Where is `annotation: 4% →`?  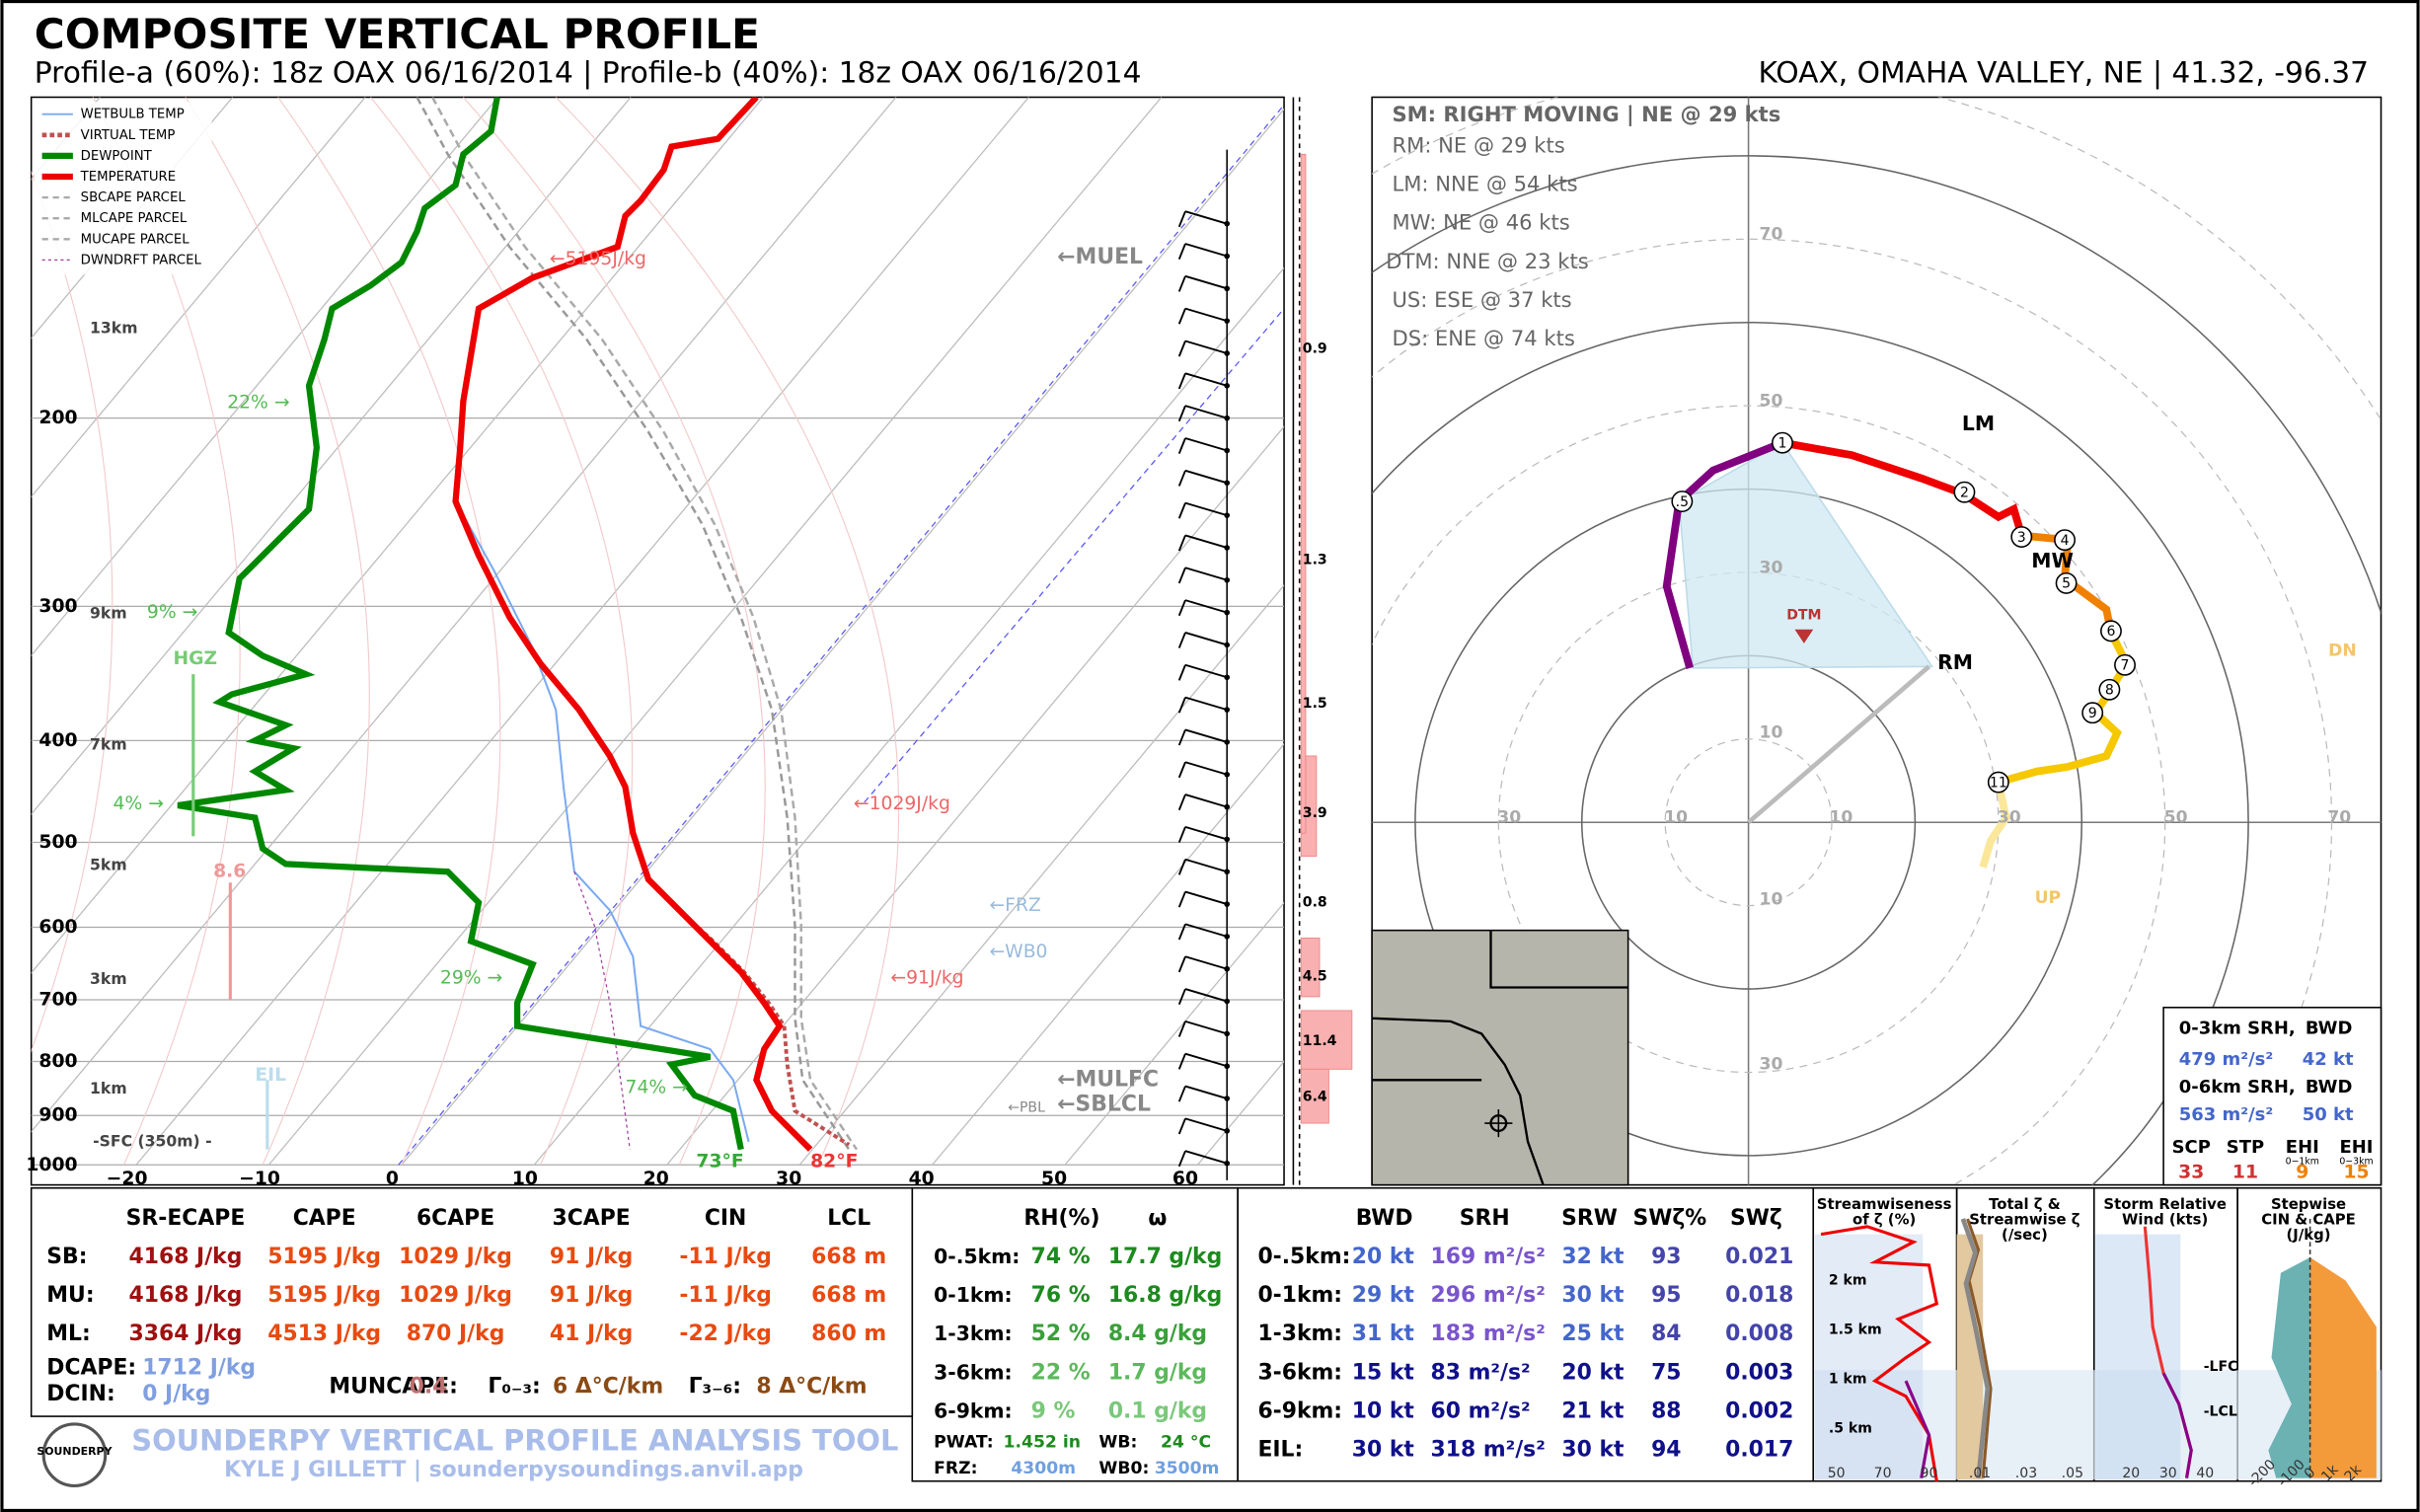
annotation: 4% → is located at coordinates (138, 804).